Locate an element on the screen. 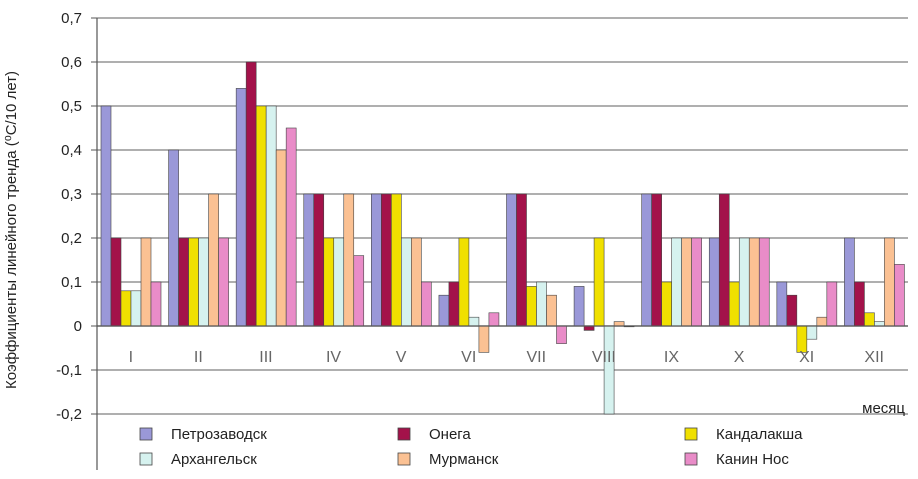  legend-label: Петрозаводск is located at coordinates (219, 434).